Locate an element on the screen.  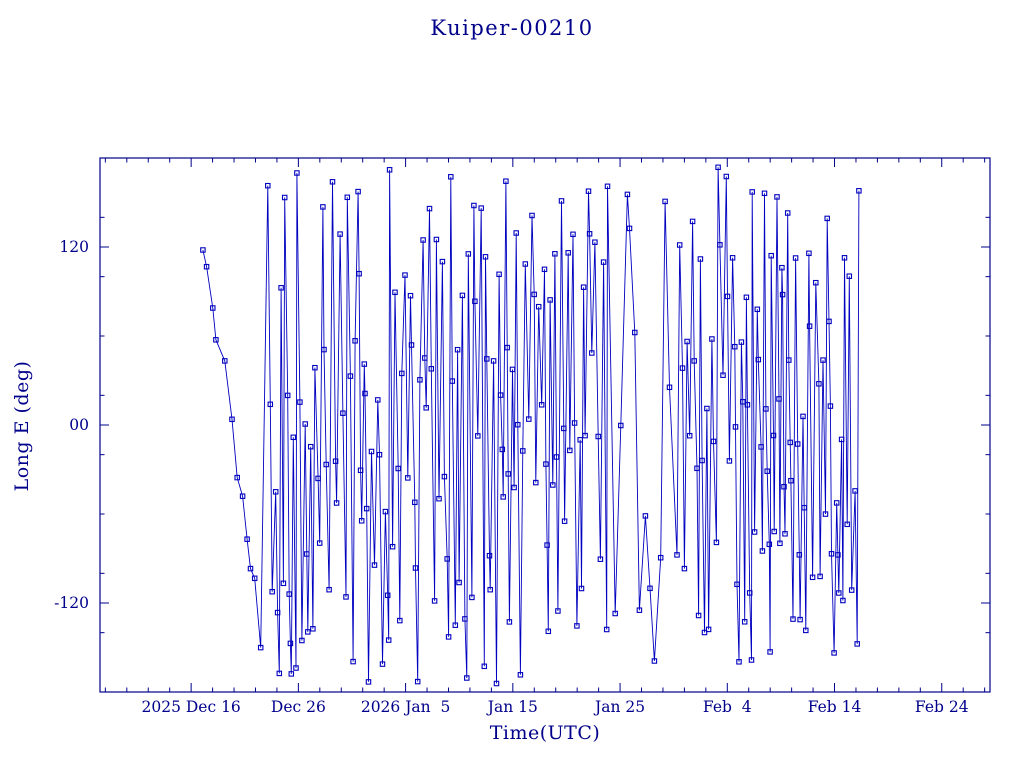
x-tick-label: Feb 4 is located at coordinates (727, 707).